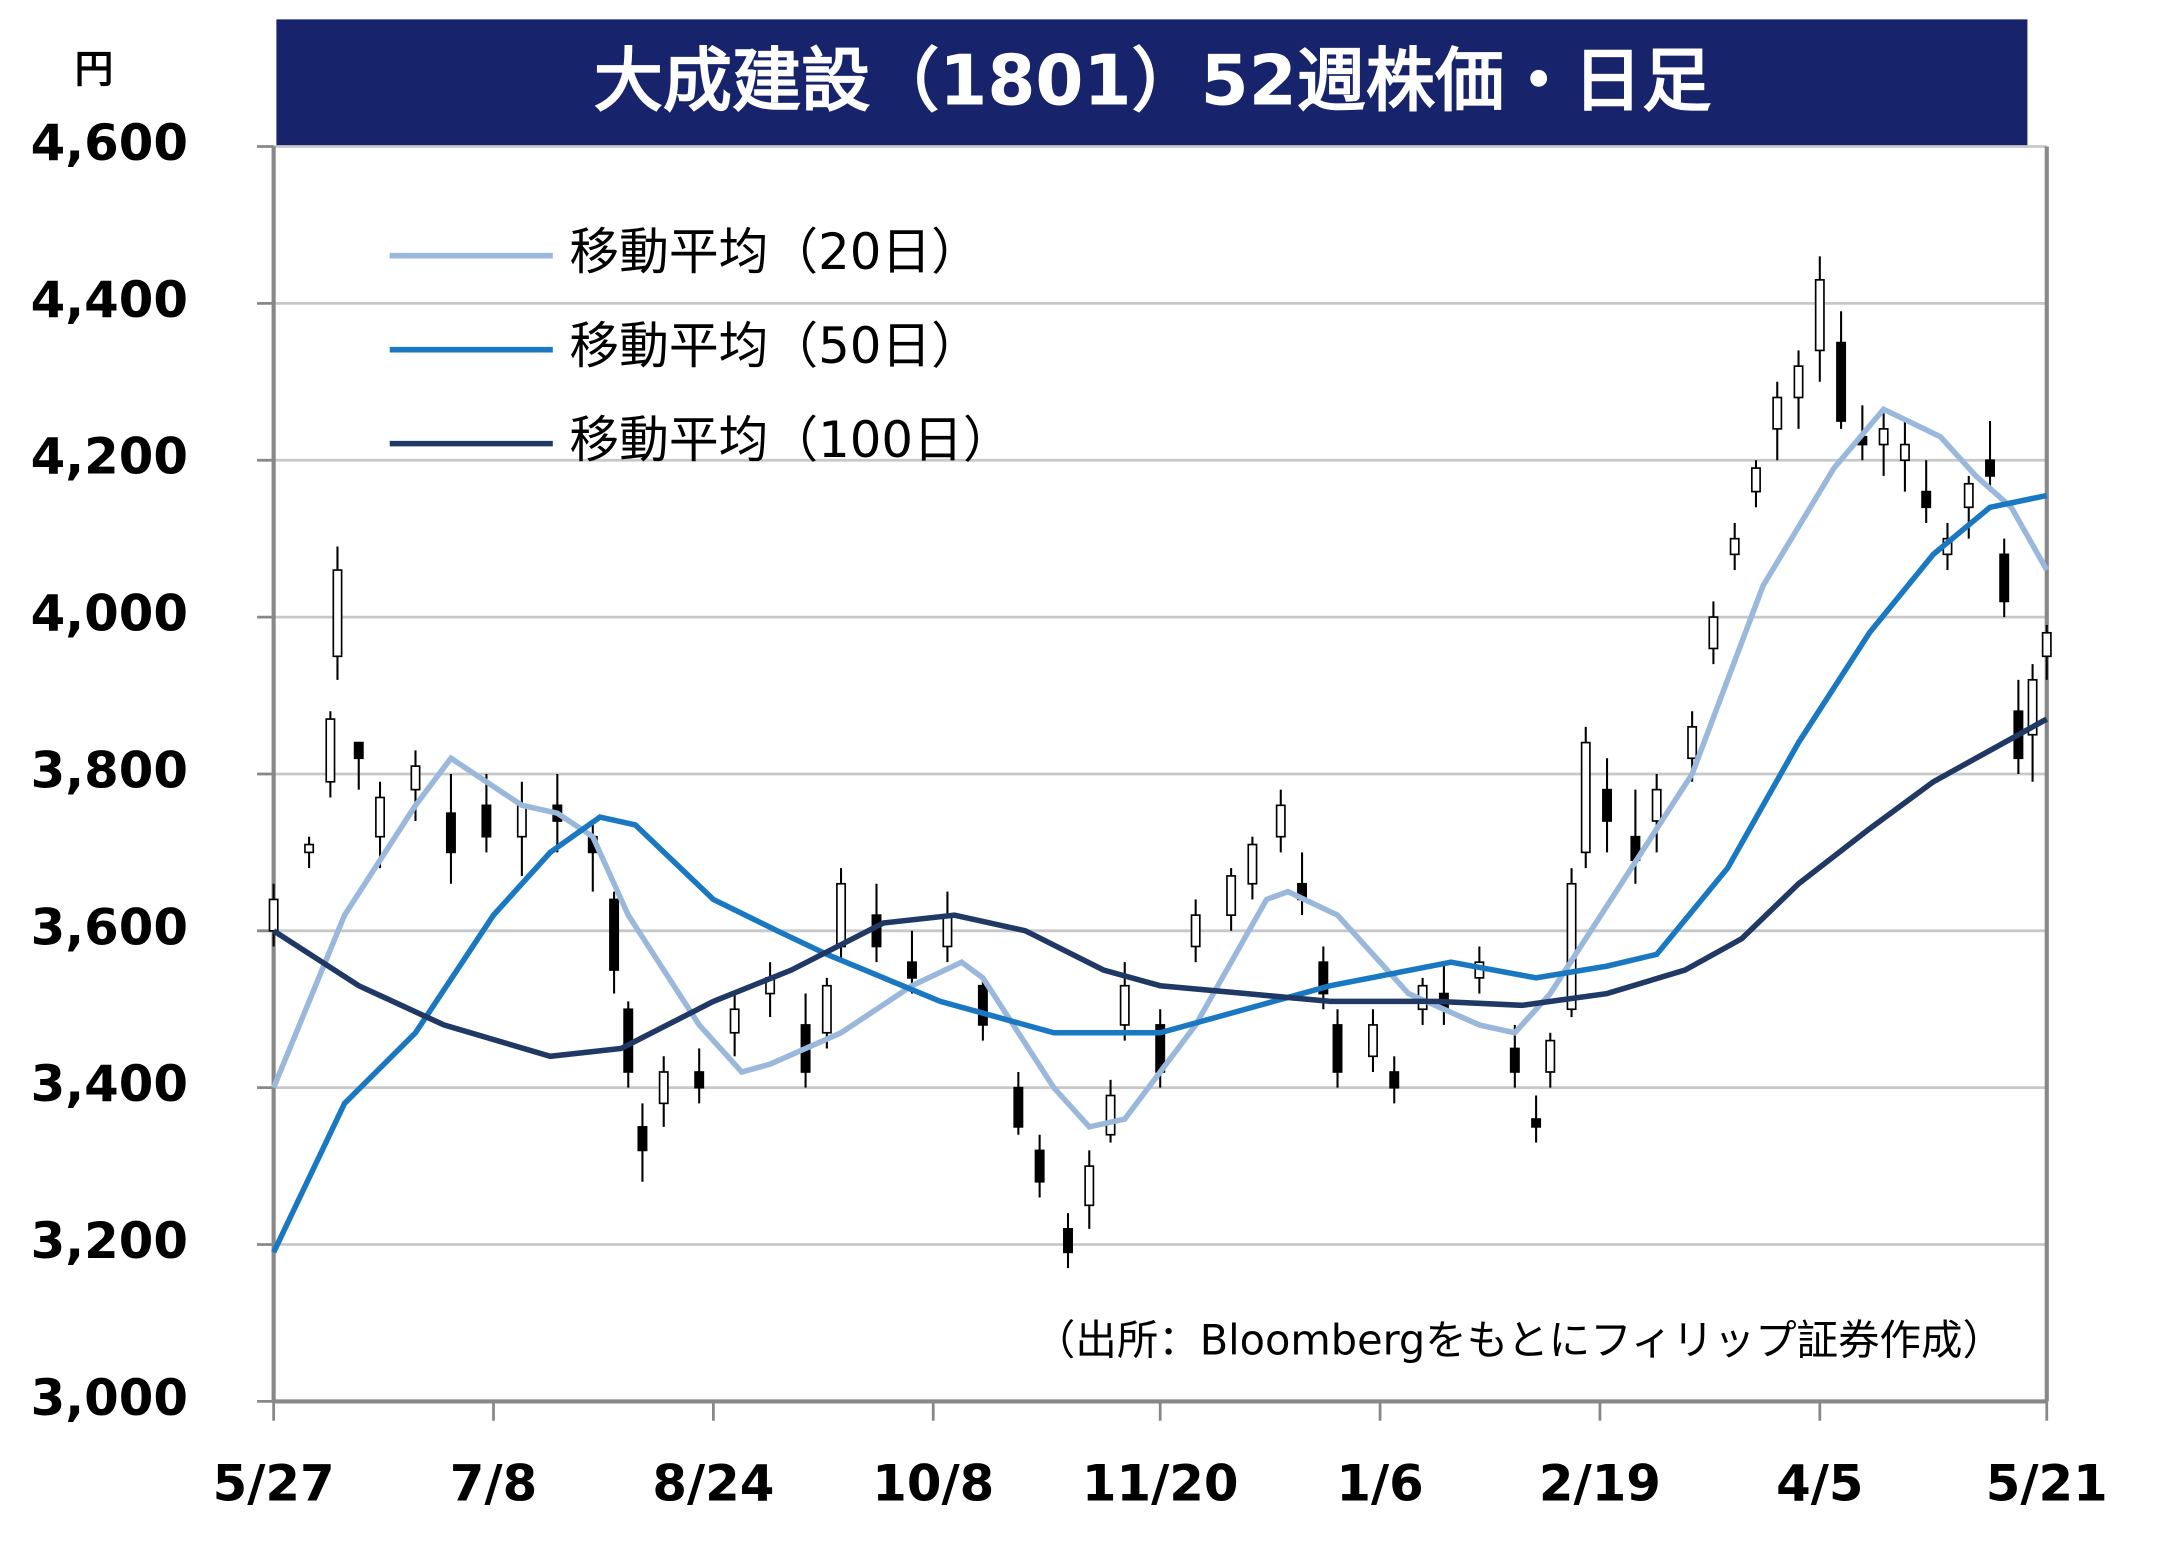  Describe the element at coordinates (109, 1241) in the screenshot. I see `y-tick-label: 3,200` at that location.